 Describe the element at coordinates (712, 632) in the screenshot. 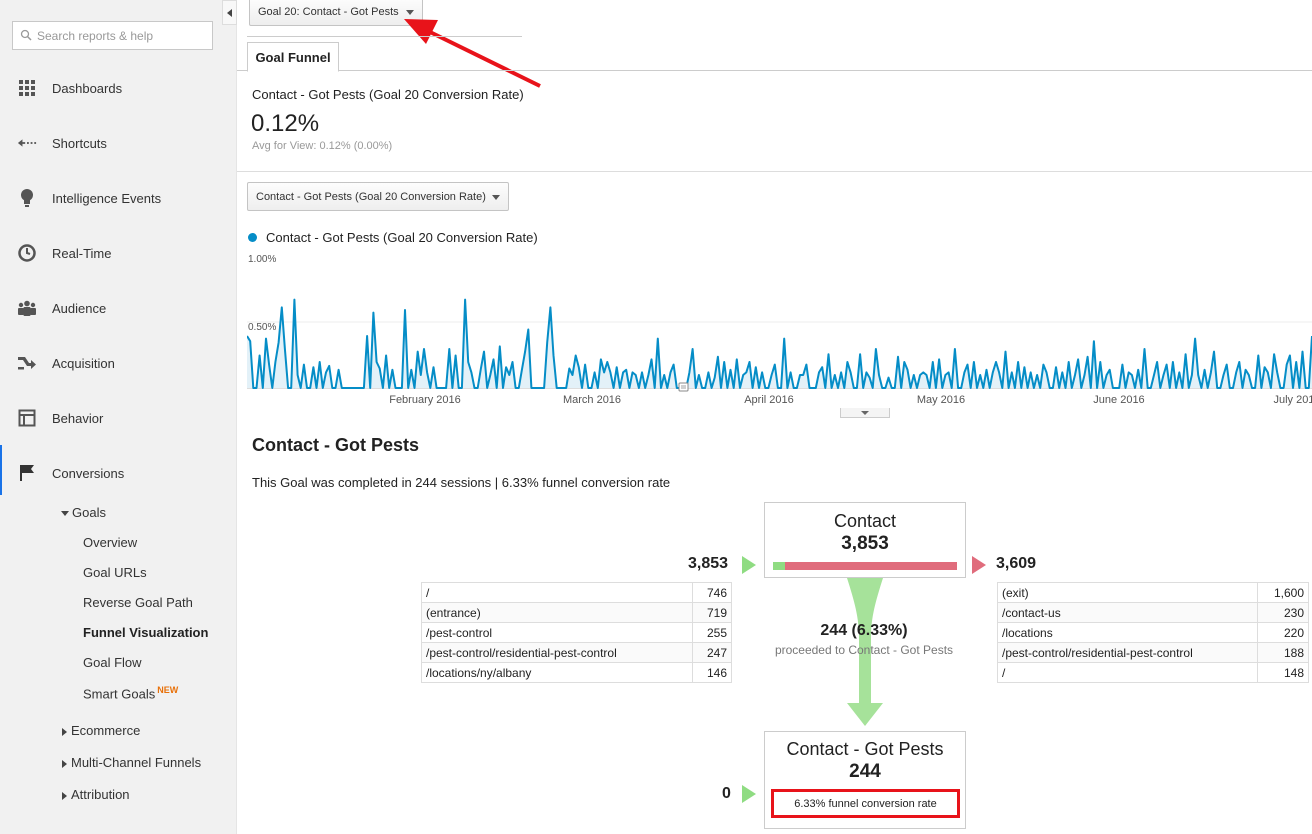

I see `entrance-count: 255` at that location.